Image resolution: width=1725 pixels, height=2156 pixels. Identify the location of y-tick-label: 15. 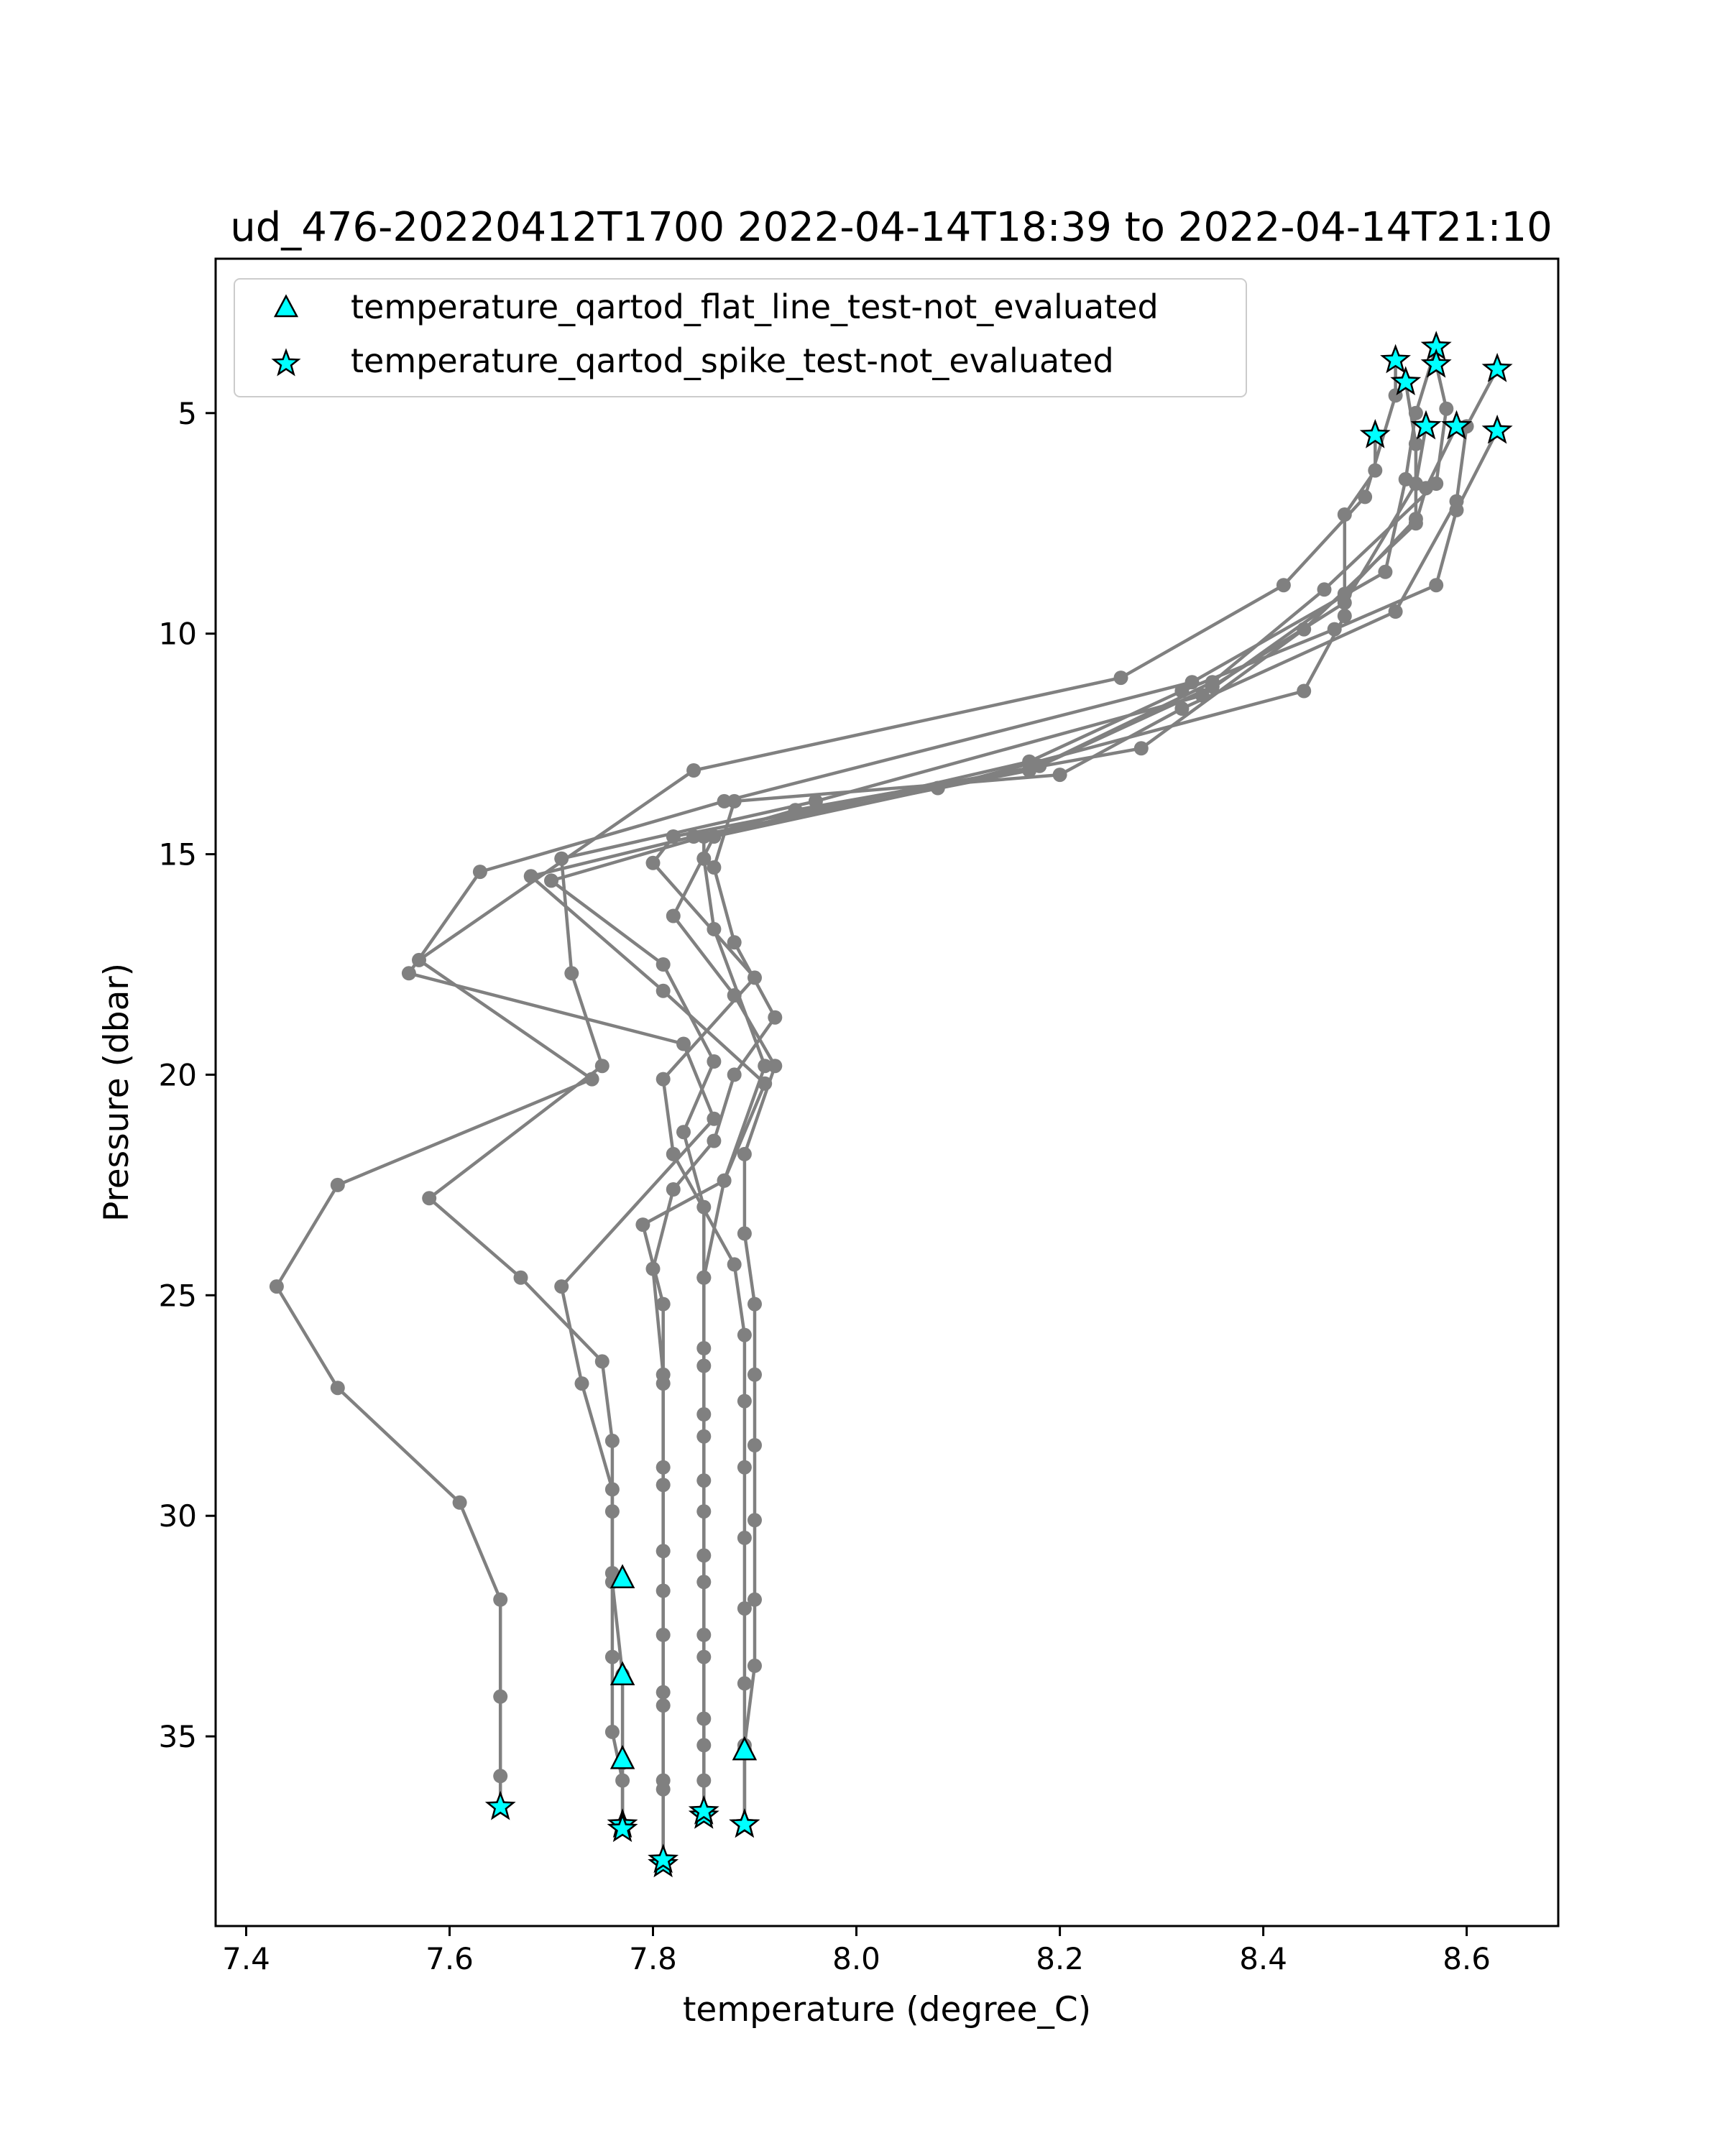
(178, 854).